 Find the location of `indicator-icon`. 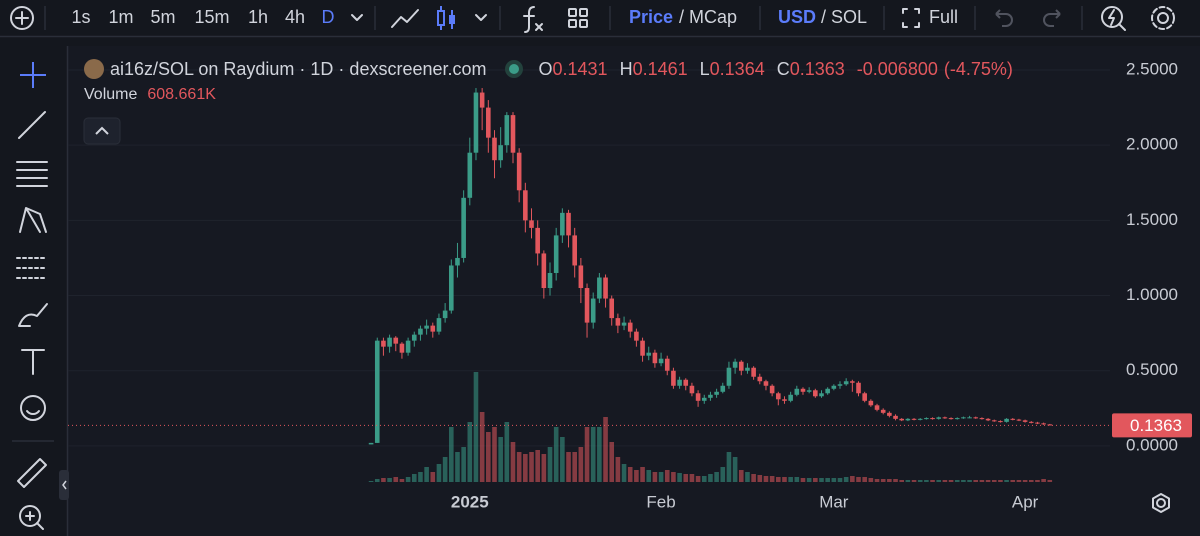

indicator-icon is located at coordinates (533, 19).